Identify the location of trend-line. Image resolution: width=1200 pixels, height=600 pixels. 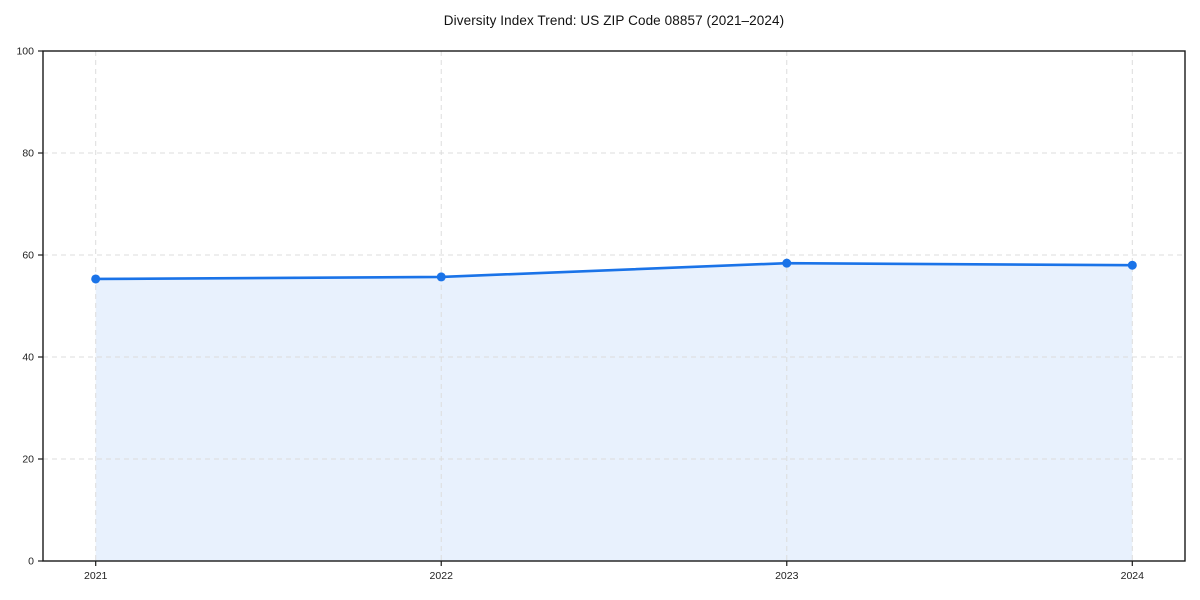
(614, 271).